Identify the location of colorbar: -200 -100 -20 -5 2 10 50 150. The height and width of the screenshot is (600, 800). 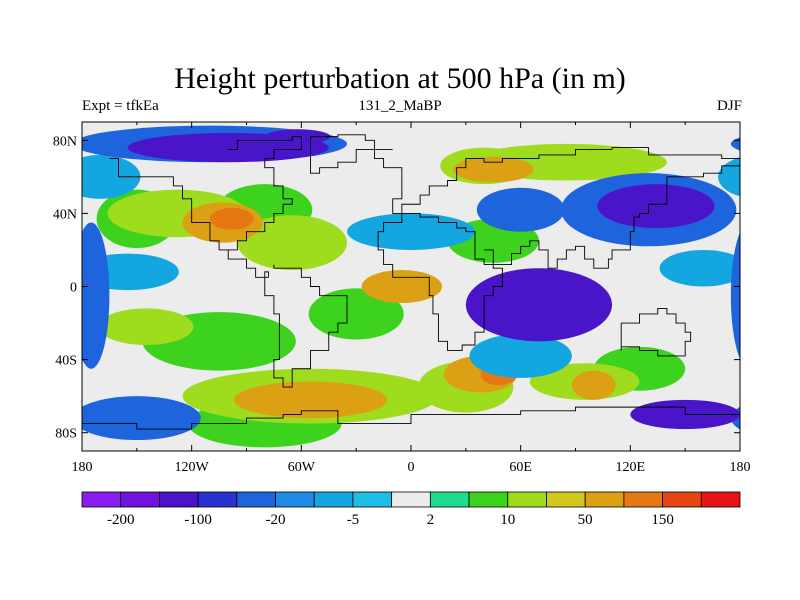
(411, 509).